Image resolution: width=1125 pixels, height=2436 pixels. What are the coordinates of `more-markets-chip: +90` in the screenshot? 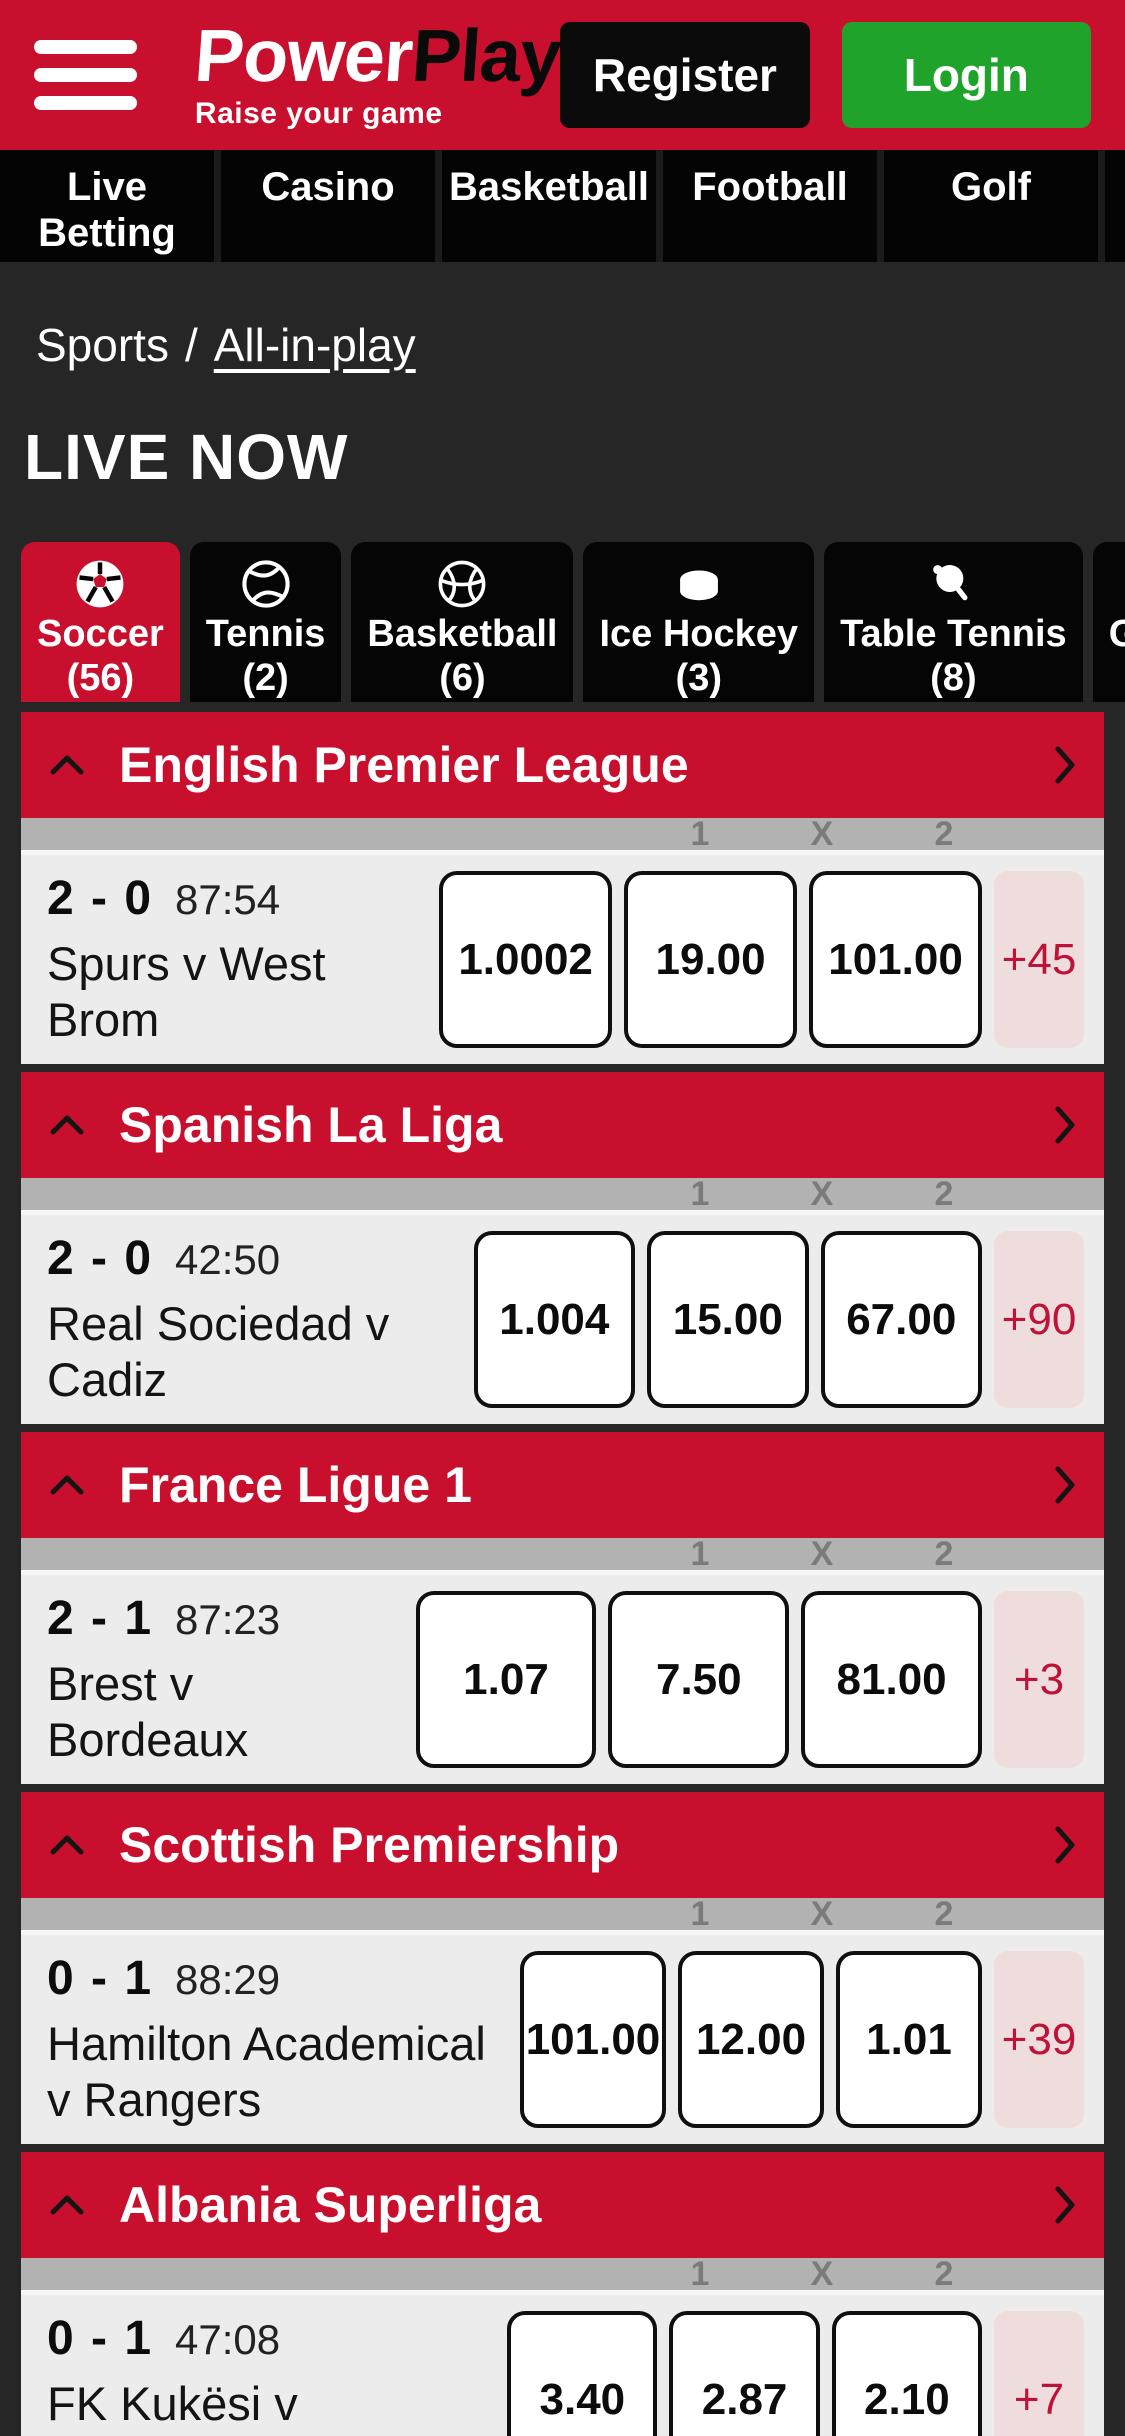 It's located at (1039, 1319).